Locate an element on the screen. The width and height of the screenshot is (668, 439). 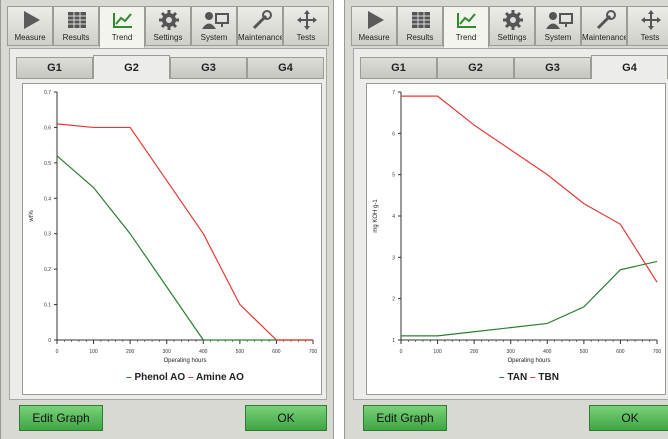
x-tick-label: 200 is located at coordinates (130, 352).